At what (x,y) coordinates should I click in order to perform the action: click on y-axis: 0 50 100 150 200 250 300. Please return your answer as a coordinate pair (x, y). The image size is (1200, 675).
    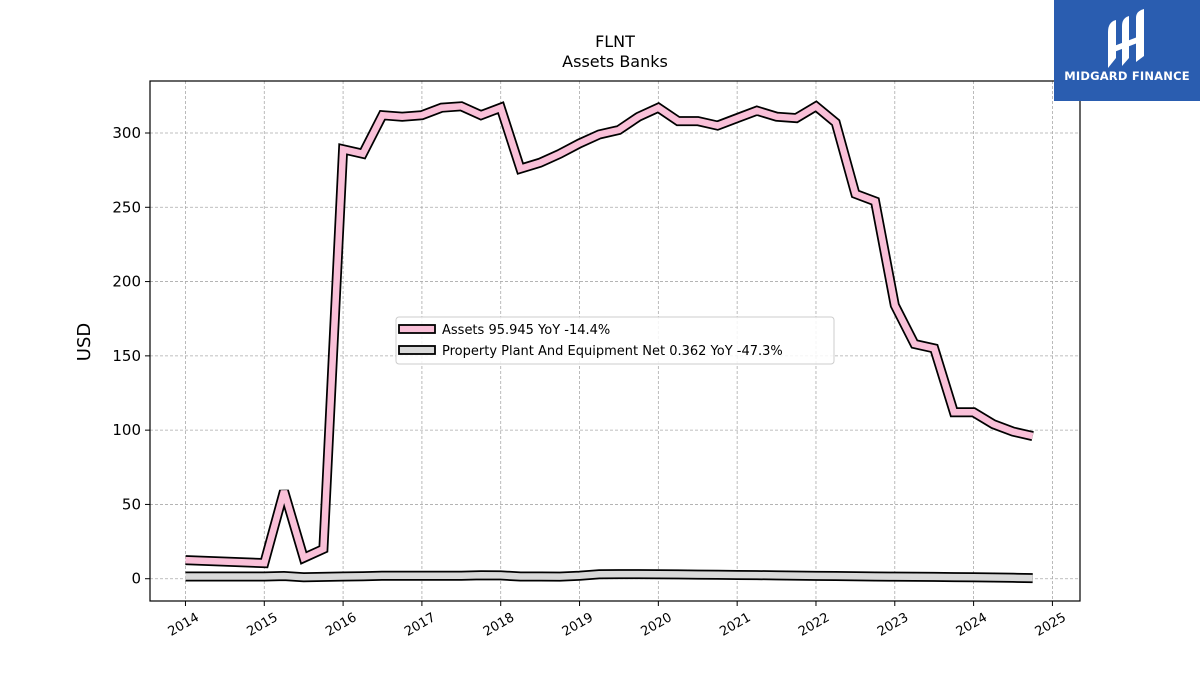
    Looking at the image, I should click on (131, 356).